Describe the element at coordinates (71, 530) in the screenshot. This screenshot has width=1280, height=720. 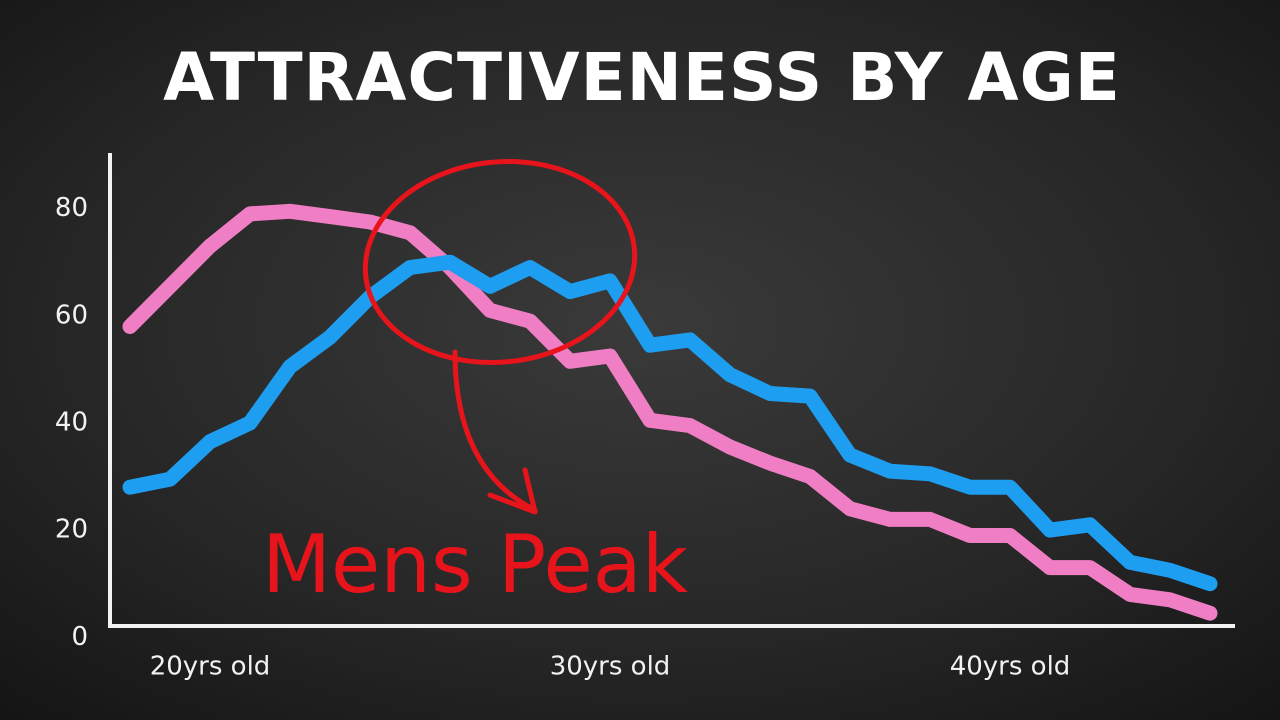
I see `y-tick-label: 20` at that location.